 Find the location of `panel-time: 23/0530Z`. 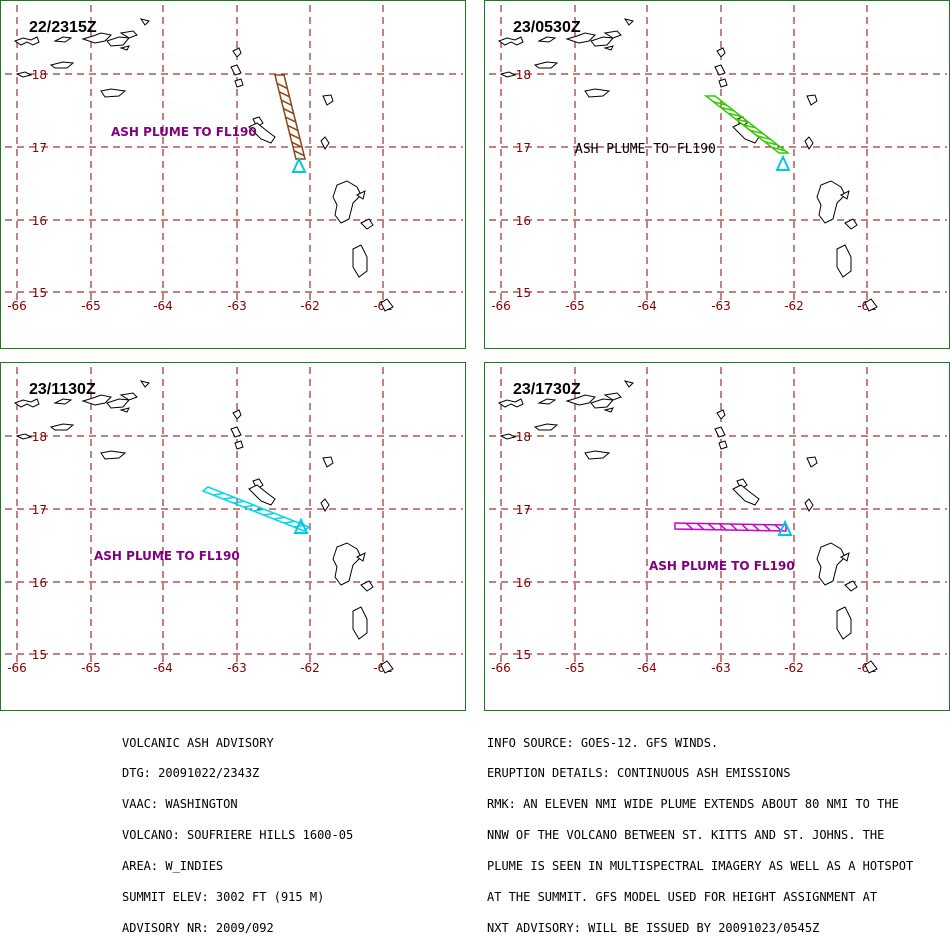

panel-time: 23/0530Z is located at coordinates (547, 27).